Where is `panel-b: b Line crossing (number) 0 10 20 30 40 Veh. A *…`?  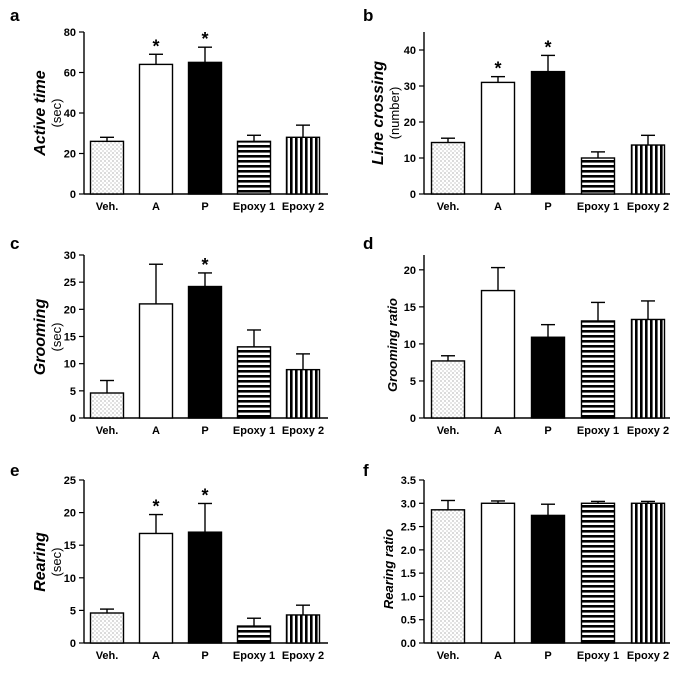 panel-b: b Line crossing (number) 0 10 20 30 40 Veh. A *… is located at coordinates (516, 109).